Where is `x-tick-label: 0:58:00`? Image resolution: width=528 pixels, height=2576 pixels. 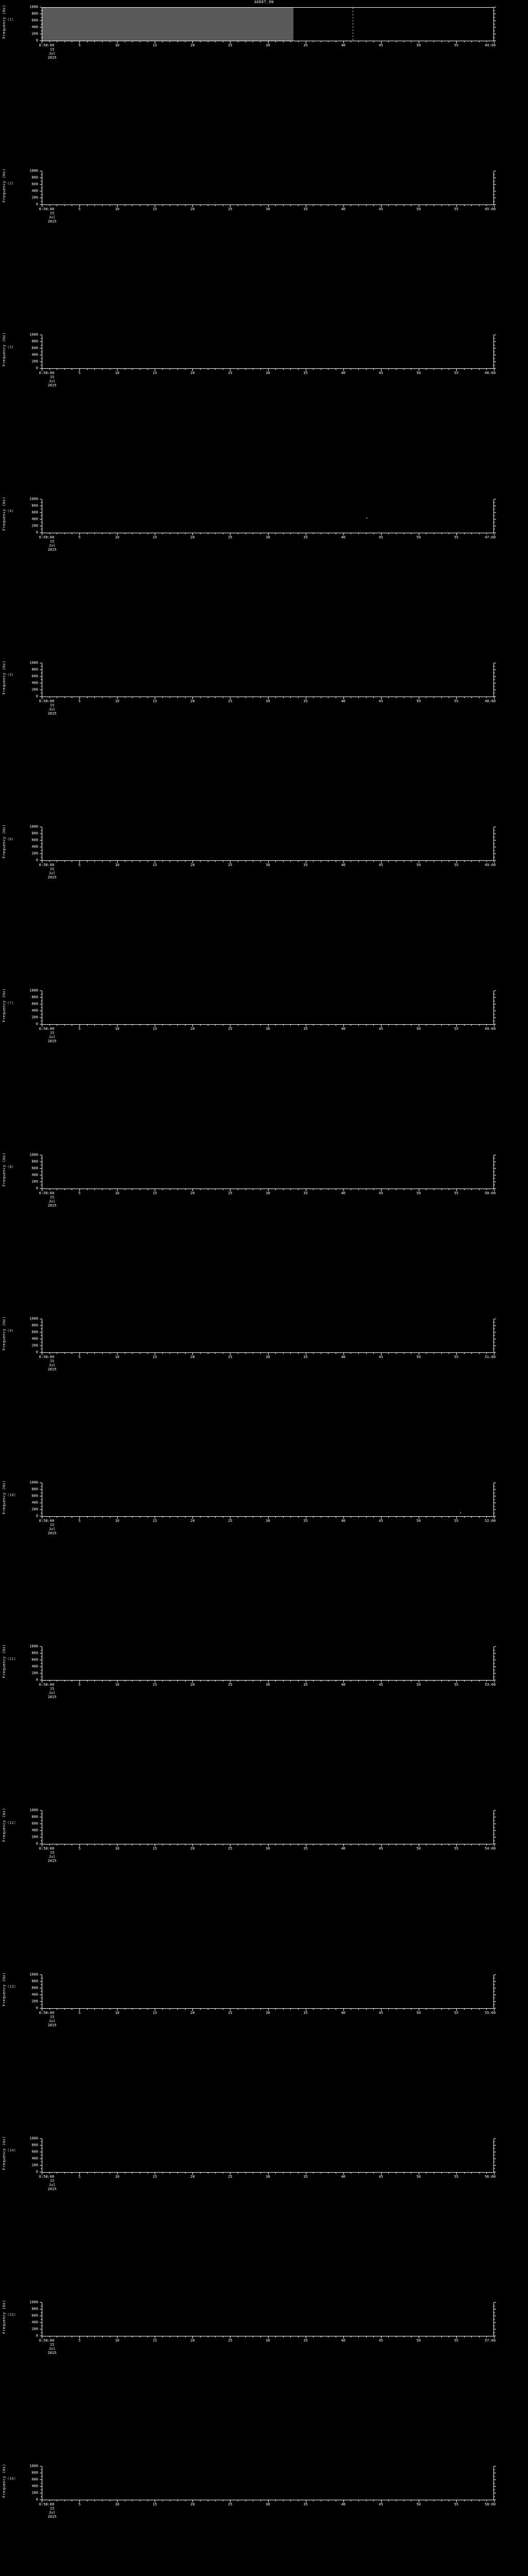 x-tick-label: 0:58:00 is located at coordinates (47, 1521).